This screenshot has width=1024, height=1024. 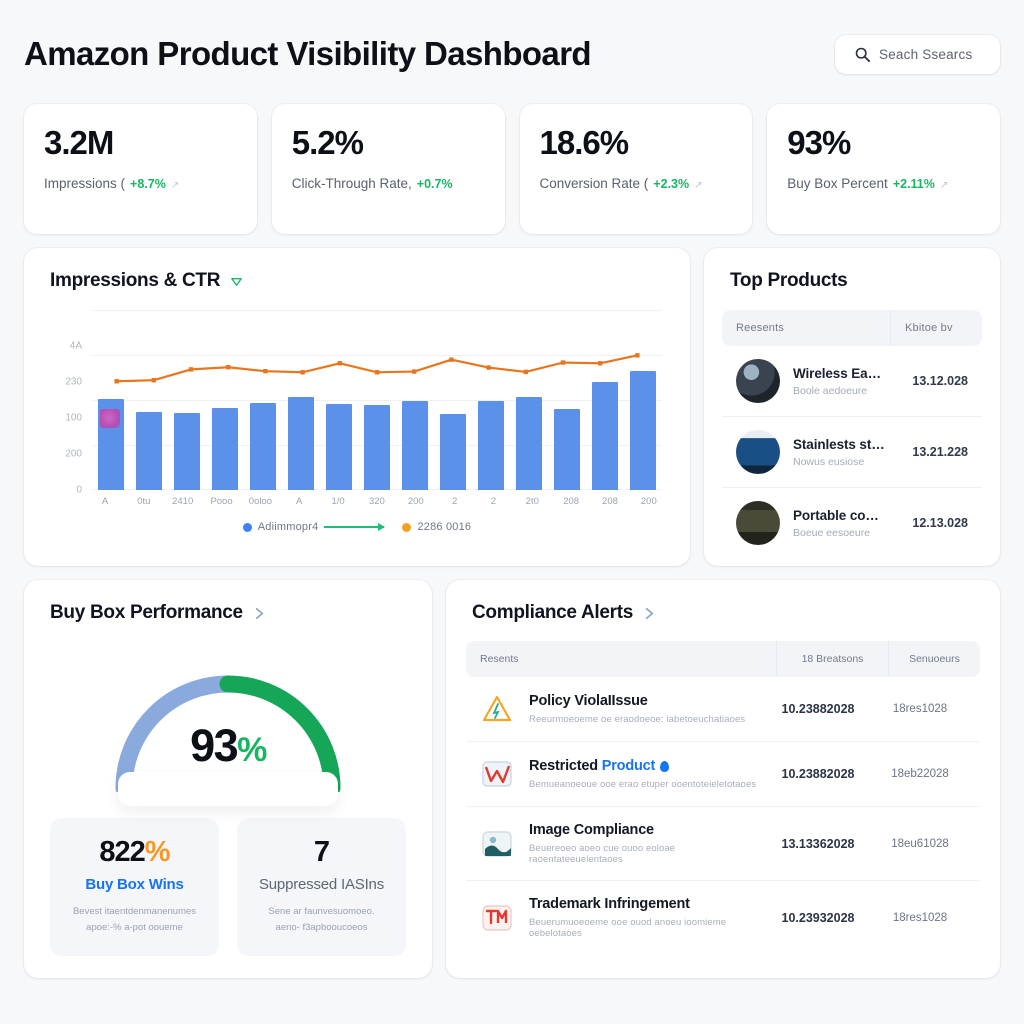 I want to click on alert-title-highlight: Product, so click(x=628, y=766).